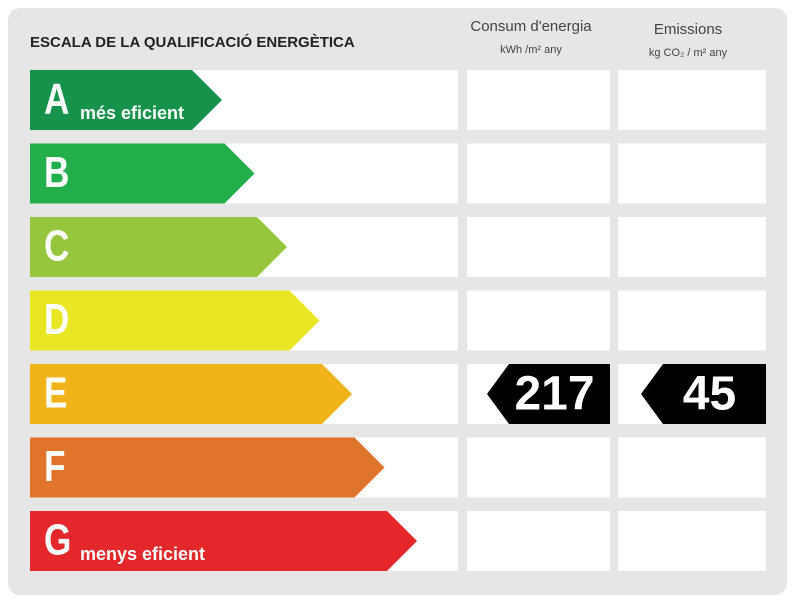 This screenshot has height=608, width=795. What do you see at coordinates (55, 466) in the screenshot?
I see `rating-letter: F` at bounding box center [55, 466].